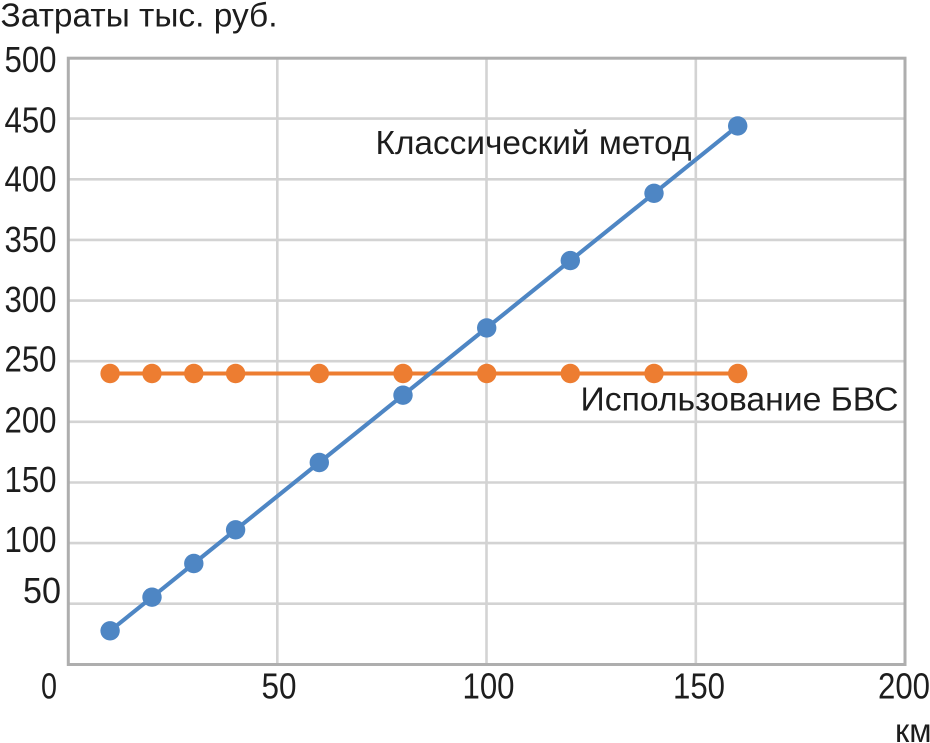 Image resolution: width=930 pixels, height=743 pixels. I want to click on svg-text: 450, so click(31, 119).